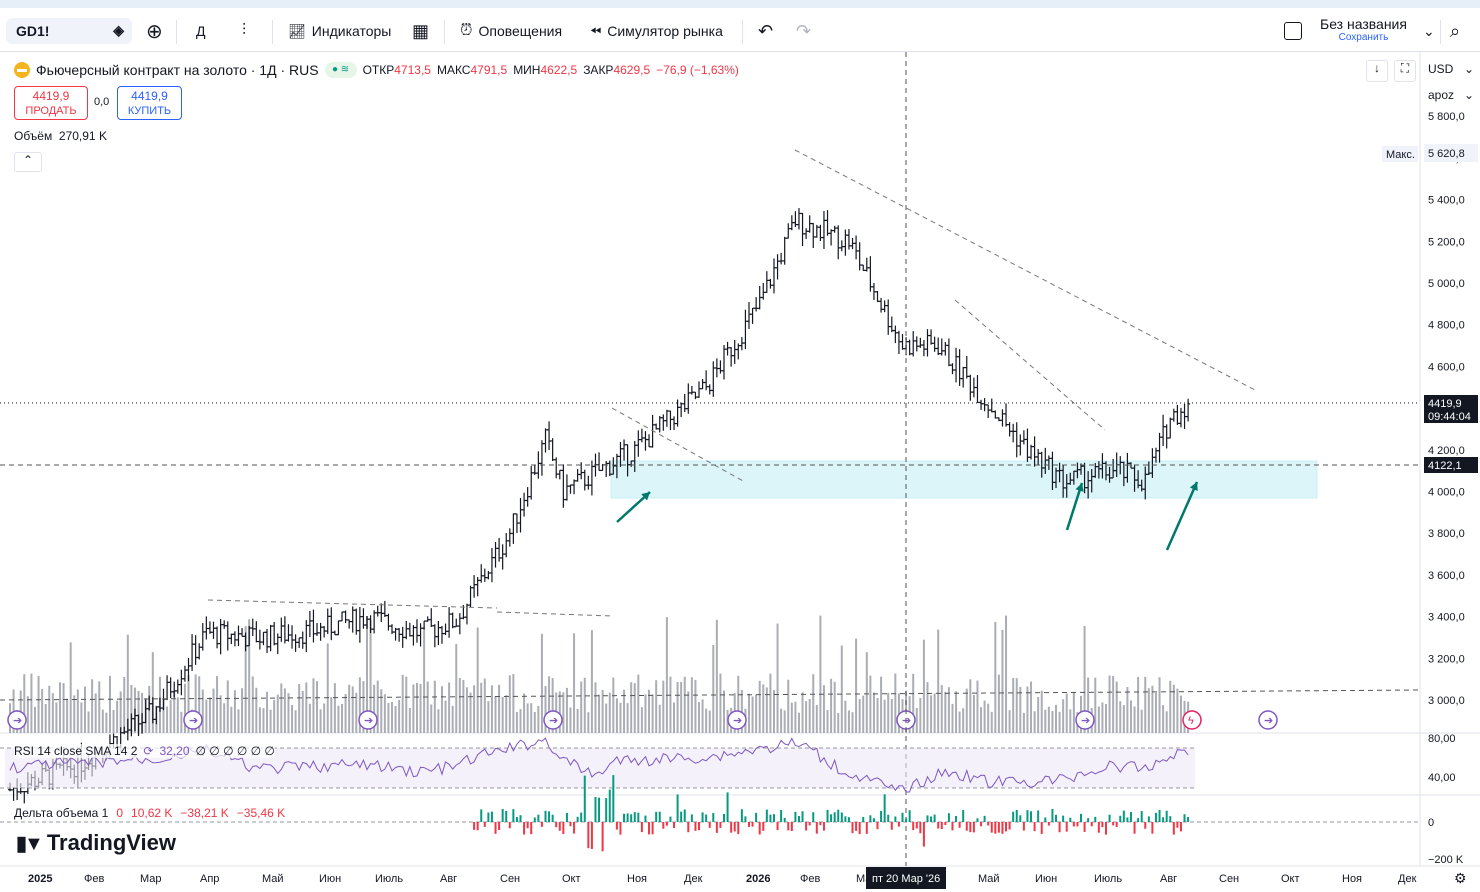 Image resolution: width=1480 pixels, height=892 pixels. Describe the element at coordinates (69, 31) in the screenshot. I see `symbol-search: GD1! ◈` at that location.